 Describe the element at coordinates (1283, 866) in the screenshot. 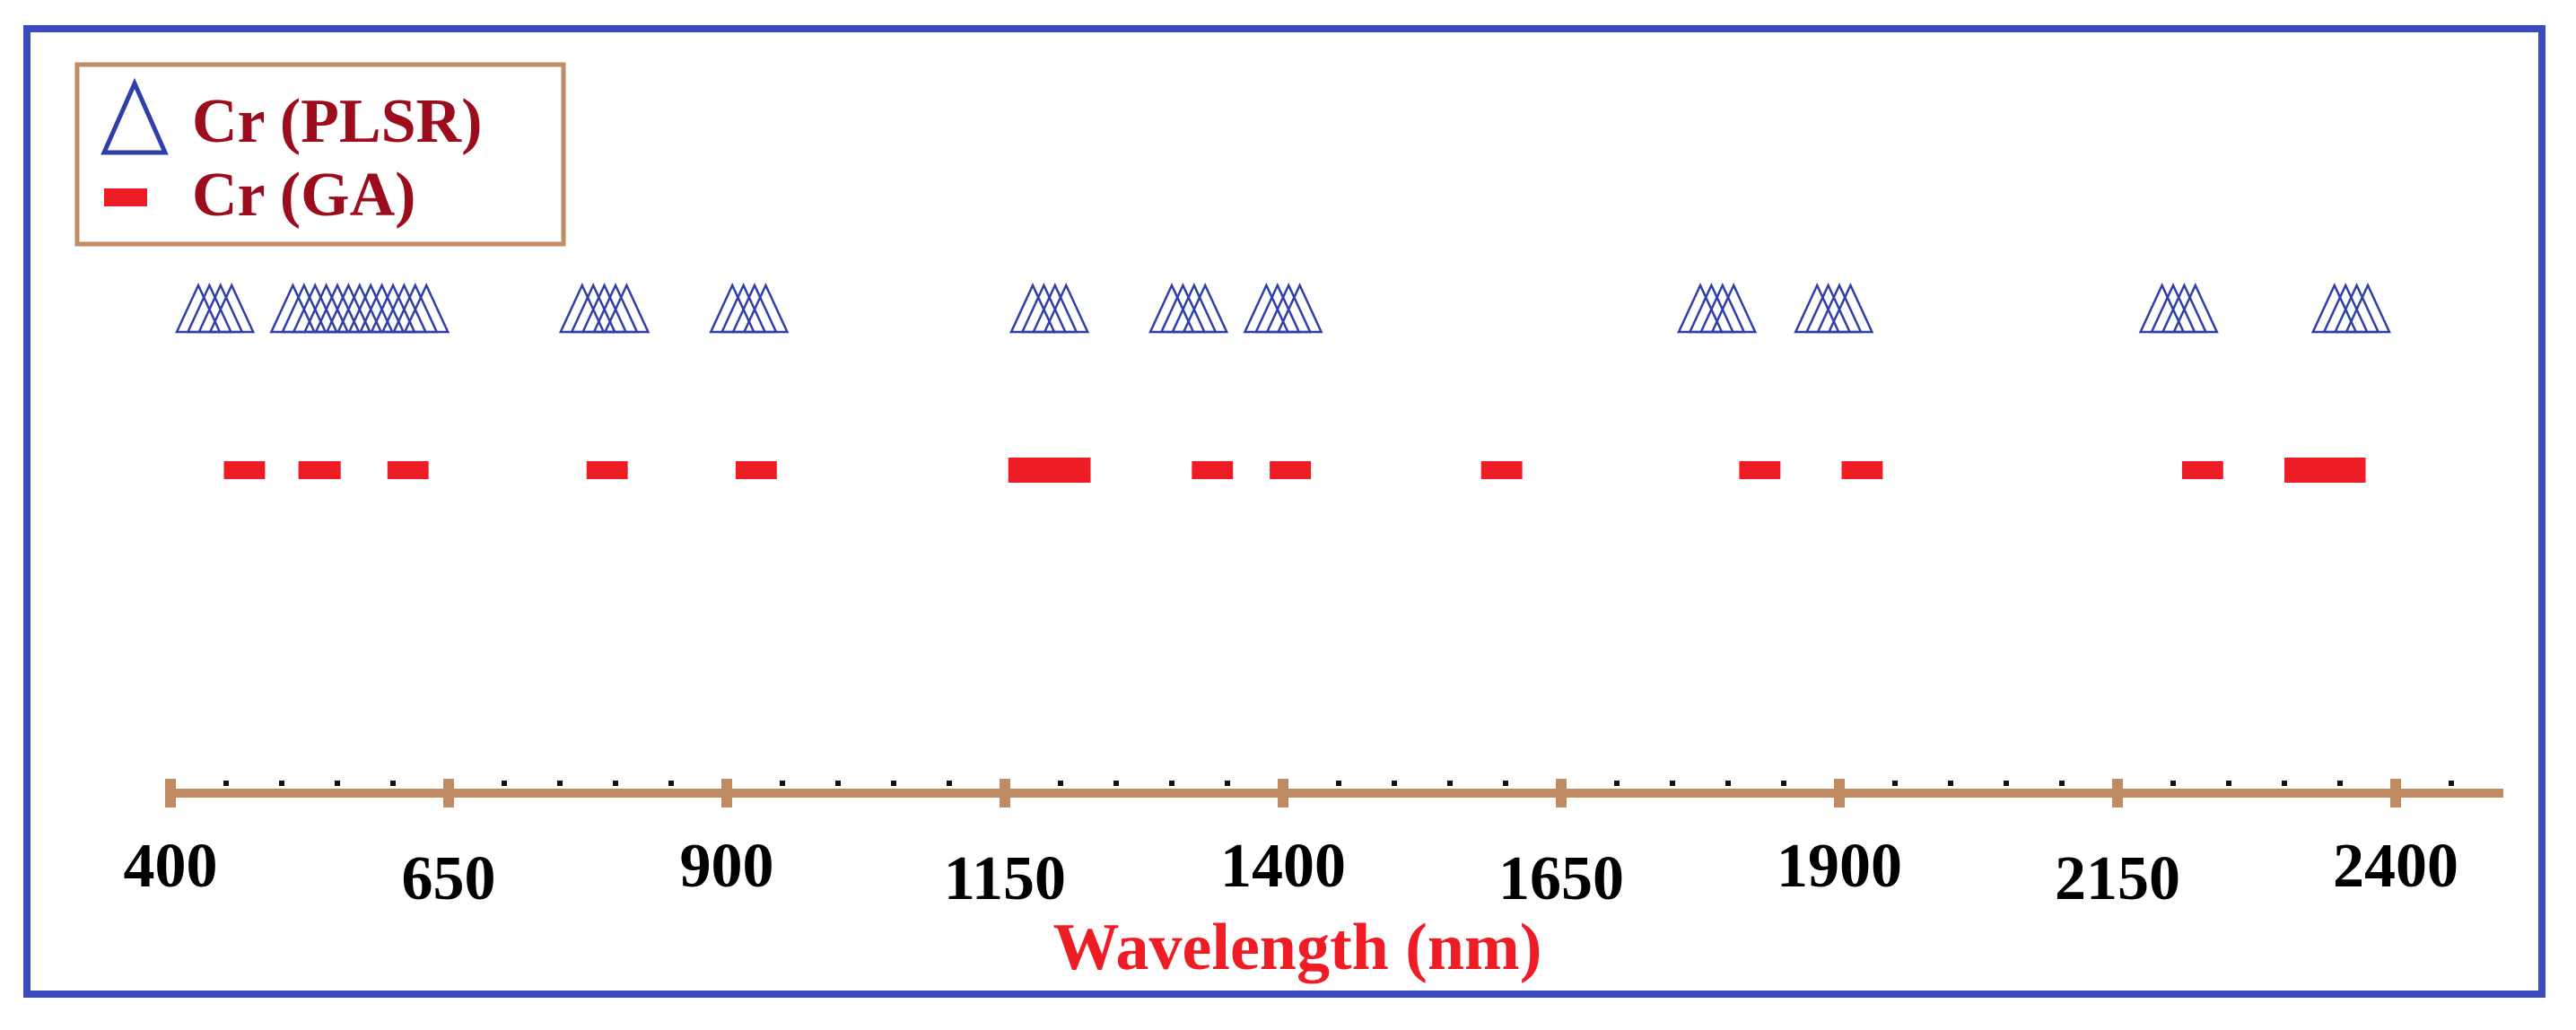

I see `x-tick-label: 1400` at that location.